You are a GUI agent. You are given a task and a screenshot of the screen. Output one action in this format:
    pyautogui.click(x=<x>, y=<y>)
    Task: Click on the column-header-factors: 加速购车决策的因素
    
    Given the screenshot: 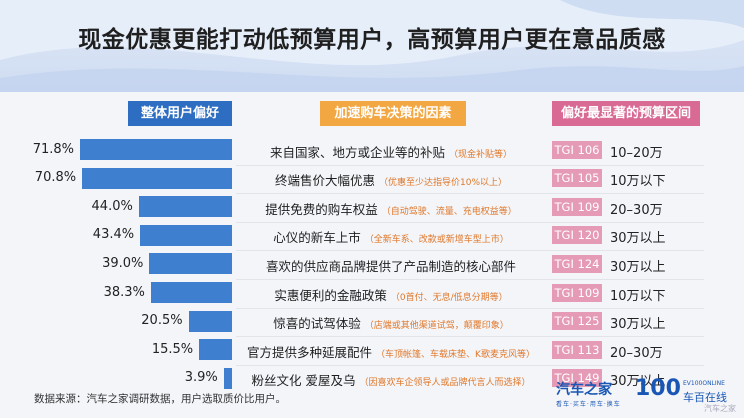 What is the action you would take?
    pyautogui.click(x=393, y=113)
    